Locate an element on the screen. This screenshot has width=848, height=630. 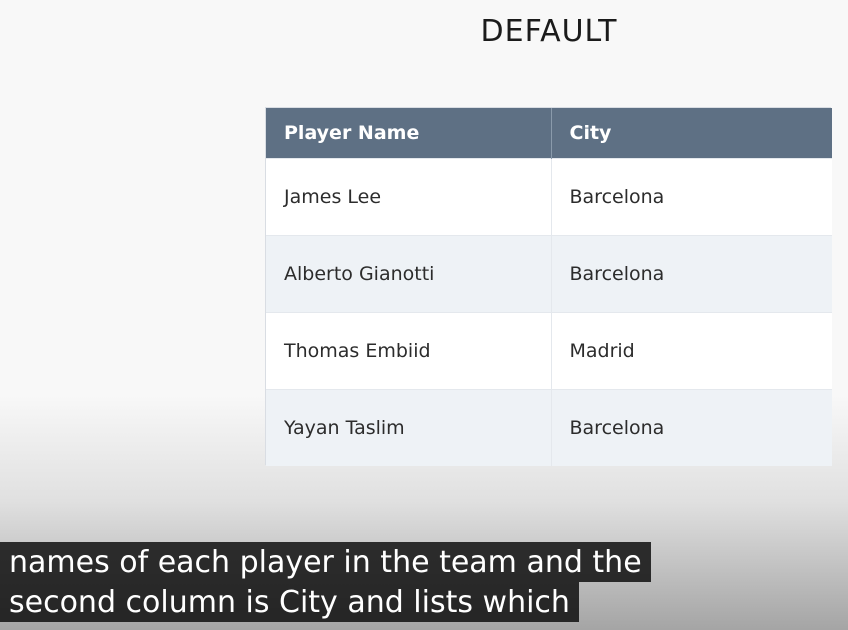
player-name-cell: Yayan Taslim is located at coordinates (409, 427).